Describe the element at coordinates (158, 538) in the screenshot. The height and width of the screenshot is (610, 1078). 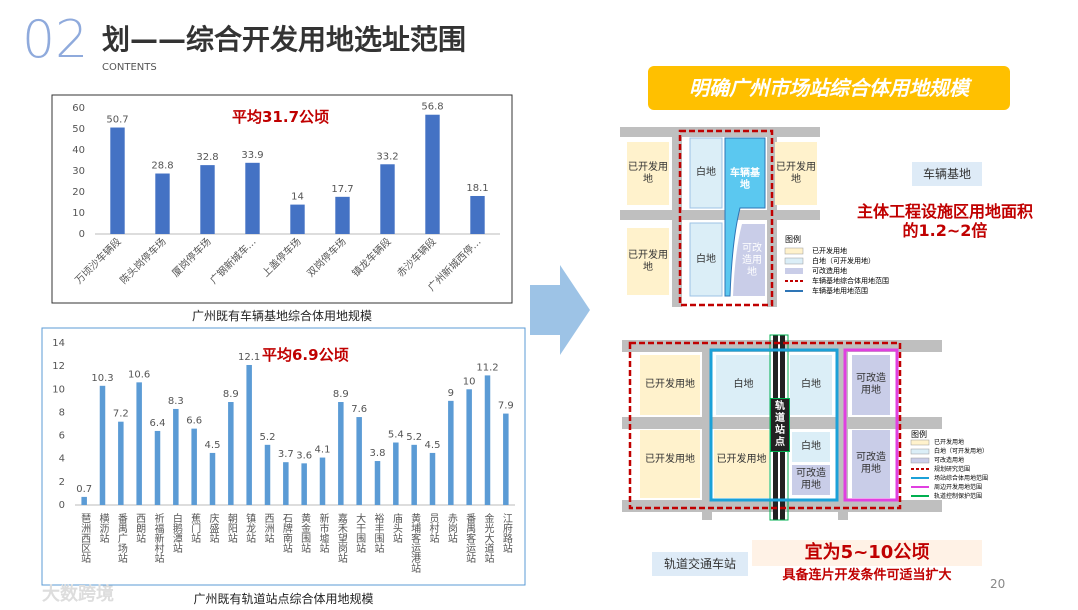
I see `x-tick-label: 祈福新村站` at that location.